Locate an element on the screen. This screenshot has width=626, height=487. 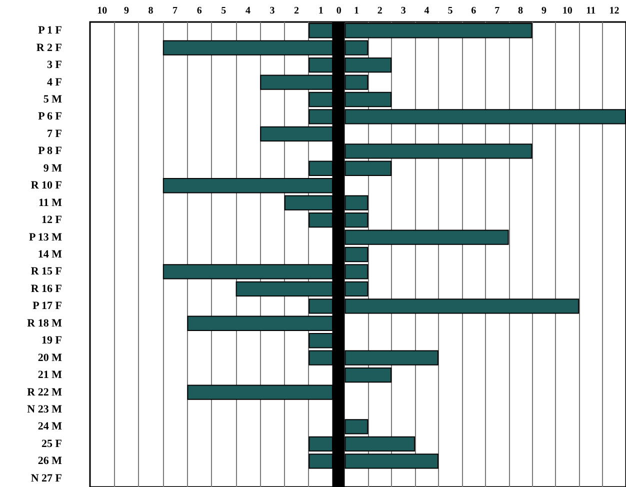
band-label: 0 is located at coordinates (339, 11).